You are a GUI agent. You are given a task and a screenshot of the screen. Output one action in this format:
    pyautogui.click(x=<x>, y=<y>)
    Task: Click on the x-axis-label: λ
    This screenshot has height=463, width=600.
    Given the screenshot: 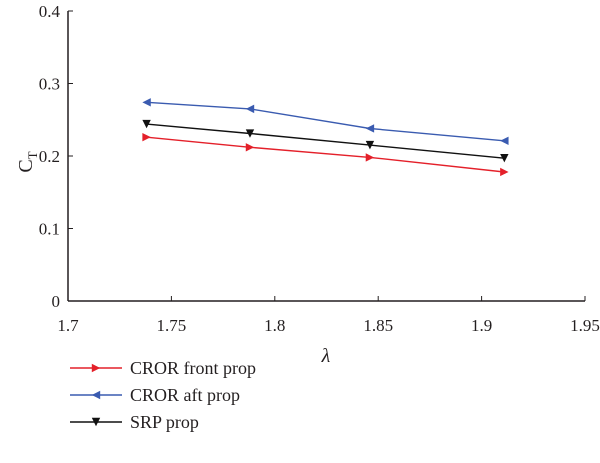 What is the action you would take?
    pyautogui.click(x=326, y=356)
    